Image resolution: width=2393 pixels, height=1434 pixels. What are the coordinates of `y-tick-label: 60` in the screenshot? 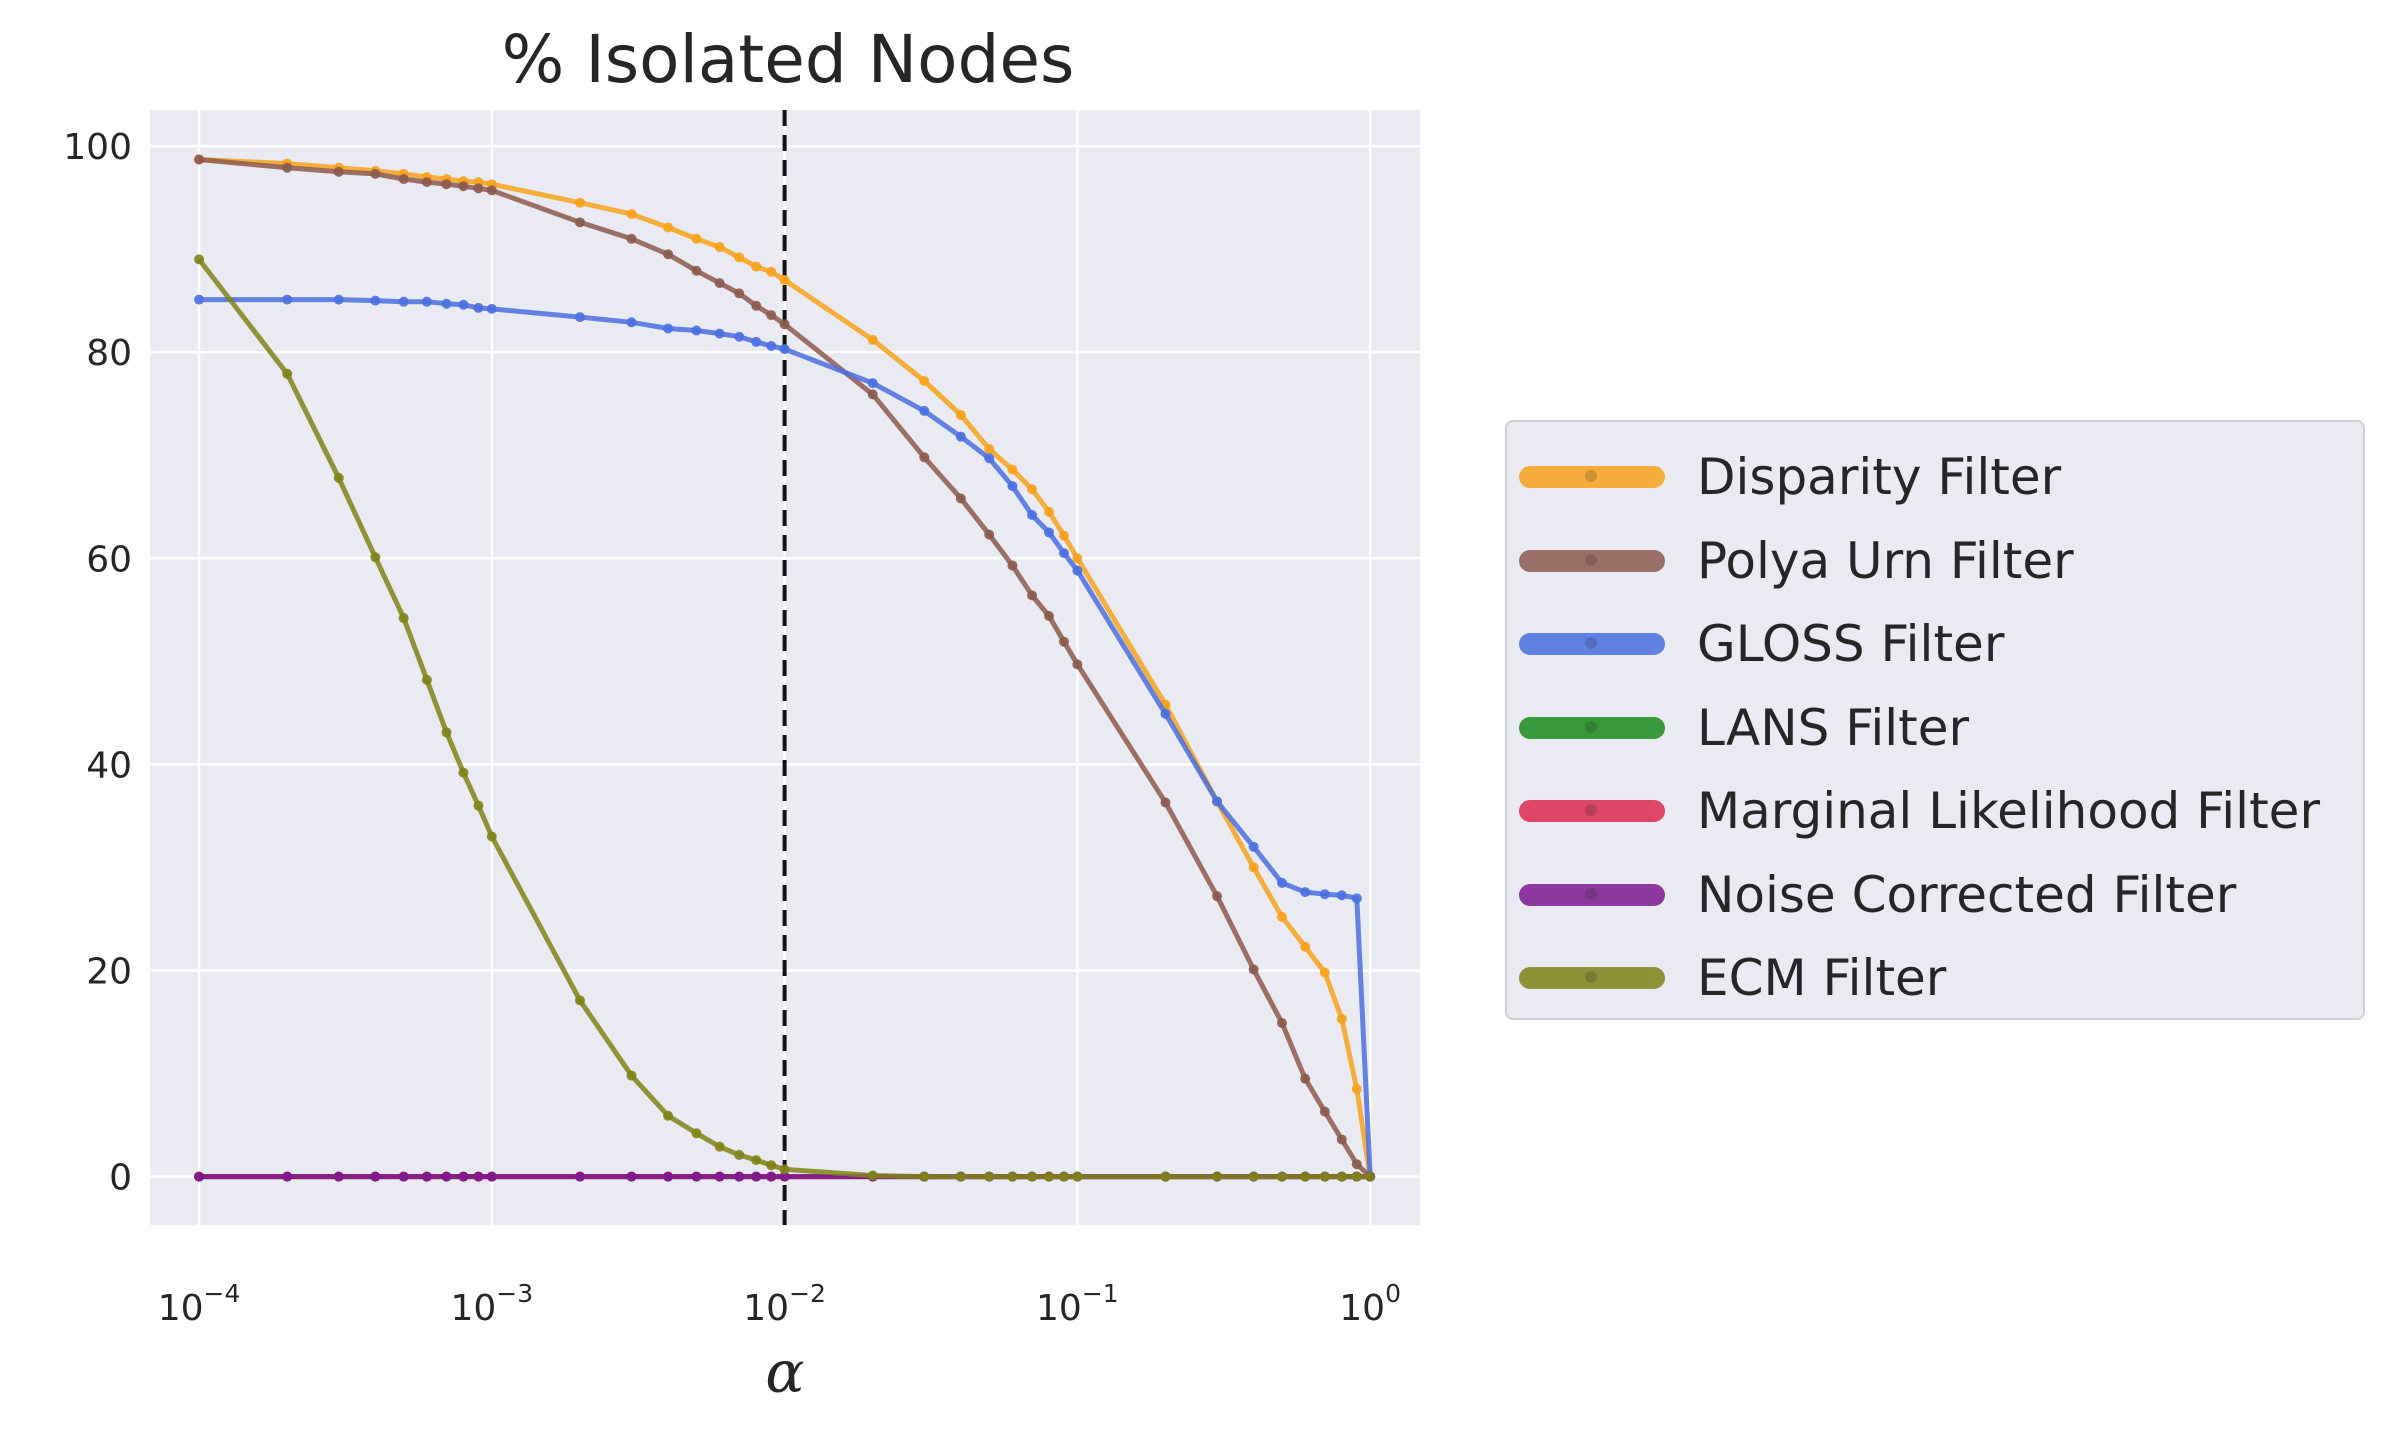 It's located at (109, 559).